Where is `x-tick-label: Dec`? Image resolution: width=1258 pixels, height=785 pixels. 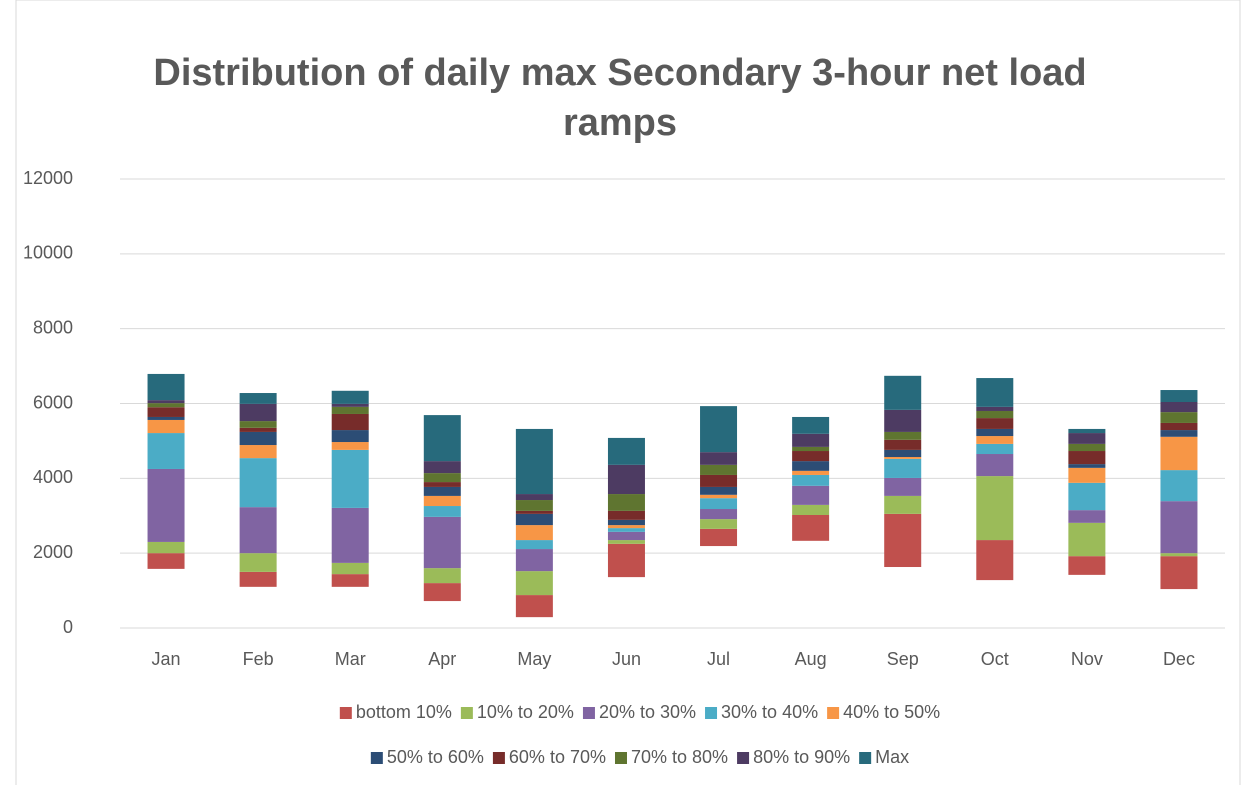 x-tick-label: Dec is located at coordinates (1179, 659).